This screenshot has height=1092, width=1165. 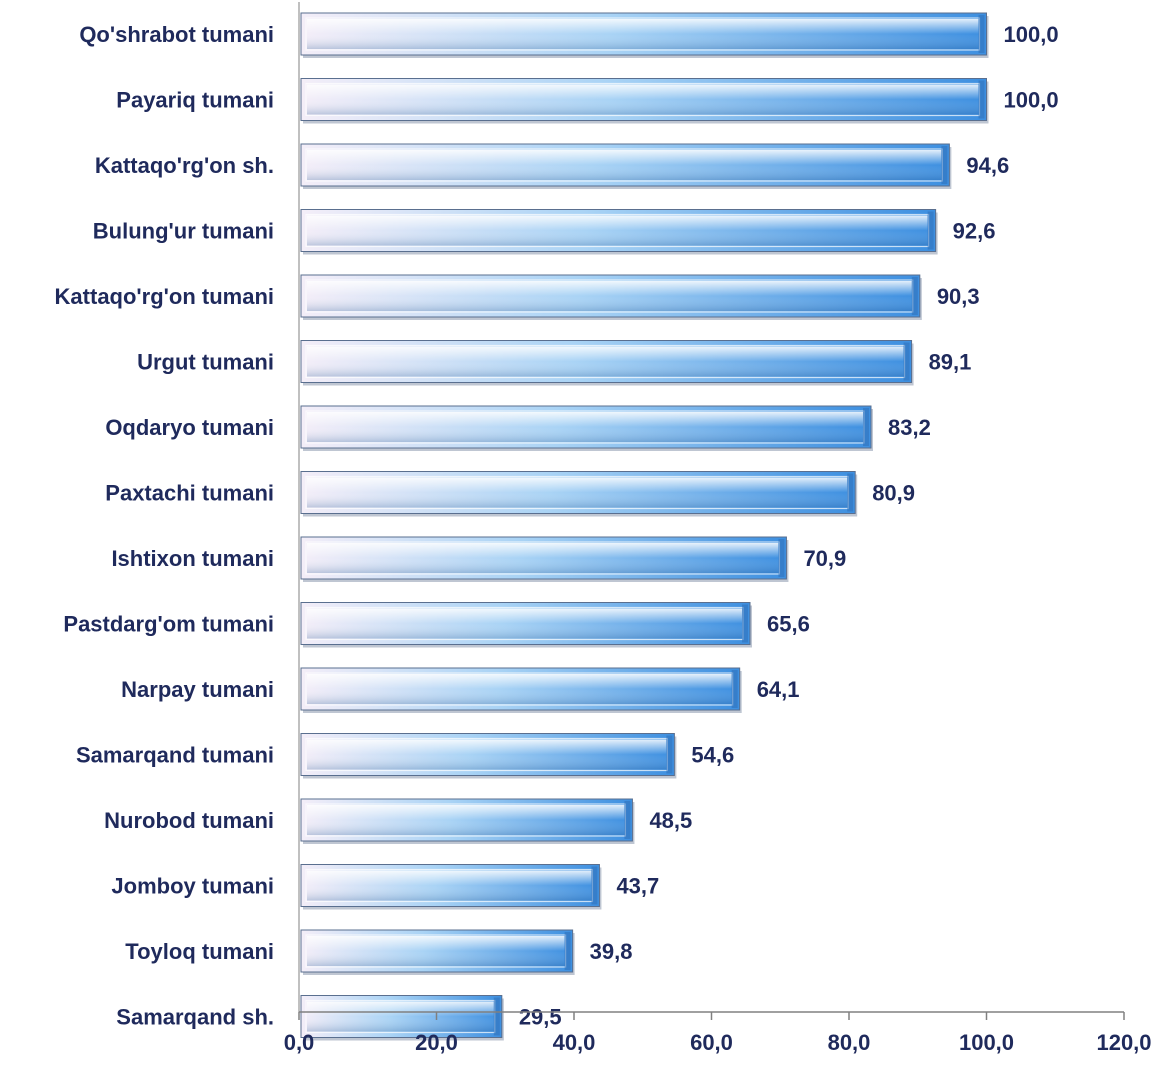 What do you see at coordinates (974, 231) in the screenshot?
I see `data-label: 92,6` at bounding box center [974, 231].